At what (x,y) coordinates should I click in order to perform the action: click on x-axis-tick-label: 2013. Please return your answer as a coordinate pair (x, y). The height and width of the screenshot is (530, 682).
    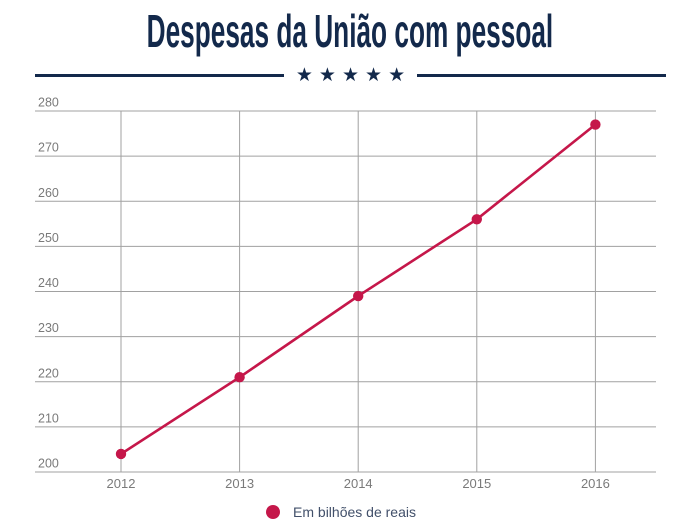
    Looking at the image, I should click on (239, 483).